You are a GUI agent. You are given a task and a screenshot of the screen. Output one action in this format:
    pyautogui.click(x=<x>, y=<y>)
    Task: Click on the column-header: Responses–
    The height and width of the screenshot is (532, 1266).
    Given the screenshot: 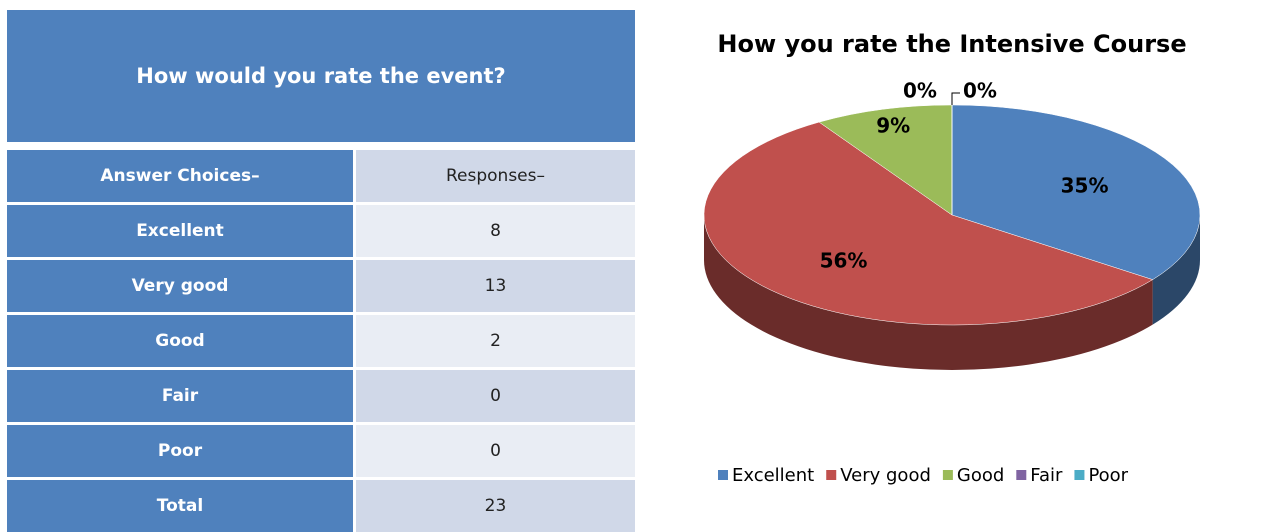 What is the action you would take?
    pyautogui.click(x=495, y=176)
    